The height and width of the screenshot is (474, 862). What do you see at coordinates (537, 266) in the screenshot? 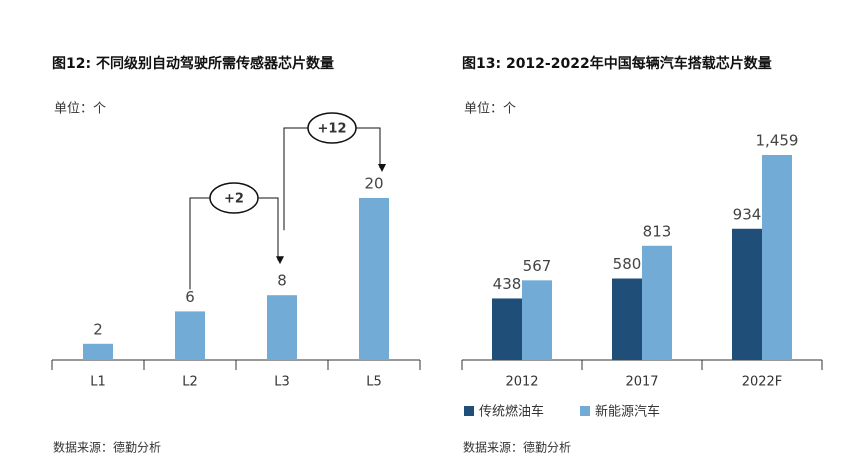
I see `value-label: 567` at bounding box center [537, 266].